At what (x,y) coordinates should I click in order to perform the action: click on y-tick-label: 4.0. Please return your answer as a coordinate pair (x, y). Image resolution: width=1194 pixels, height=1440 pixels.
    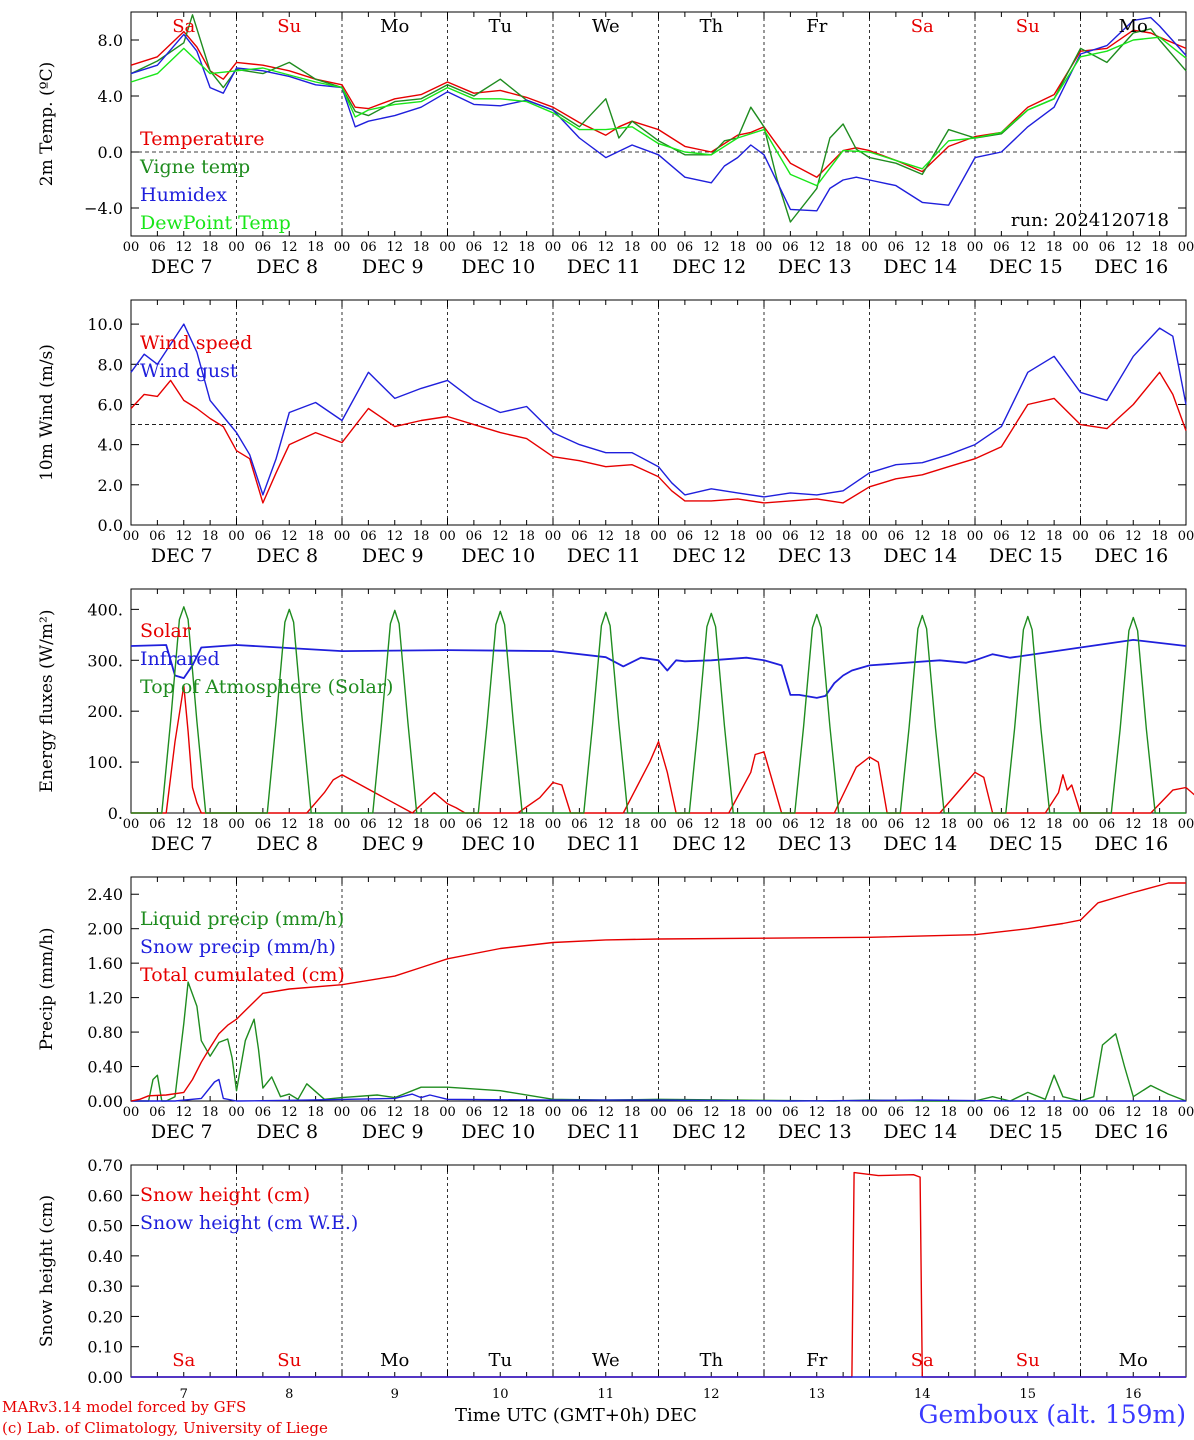
    Looking at the image, I should click on (110, 445).